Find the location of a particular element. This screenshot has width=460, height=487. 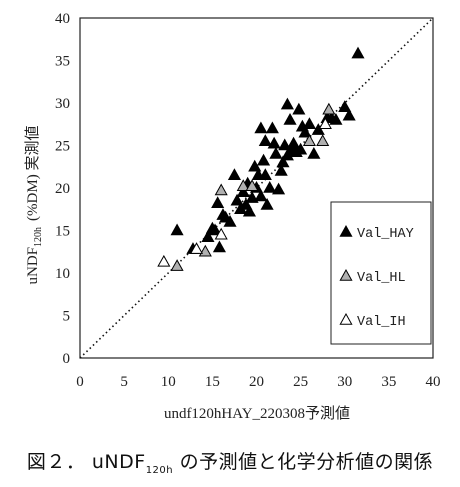

y-tick-label: 20 is located at coordinates (62, 189).